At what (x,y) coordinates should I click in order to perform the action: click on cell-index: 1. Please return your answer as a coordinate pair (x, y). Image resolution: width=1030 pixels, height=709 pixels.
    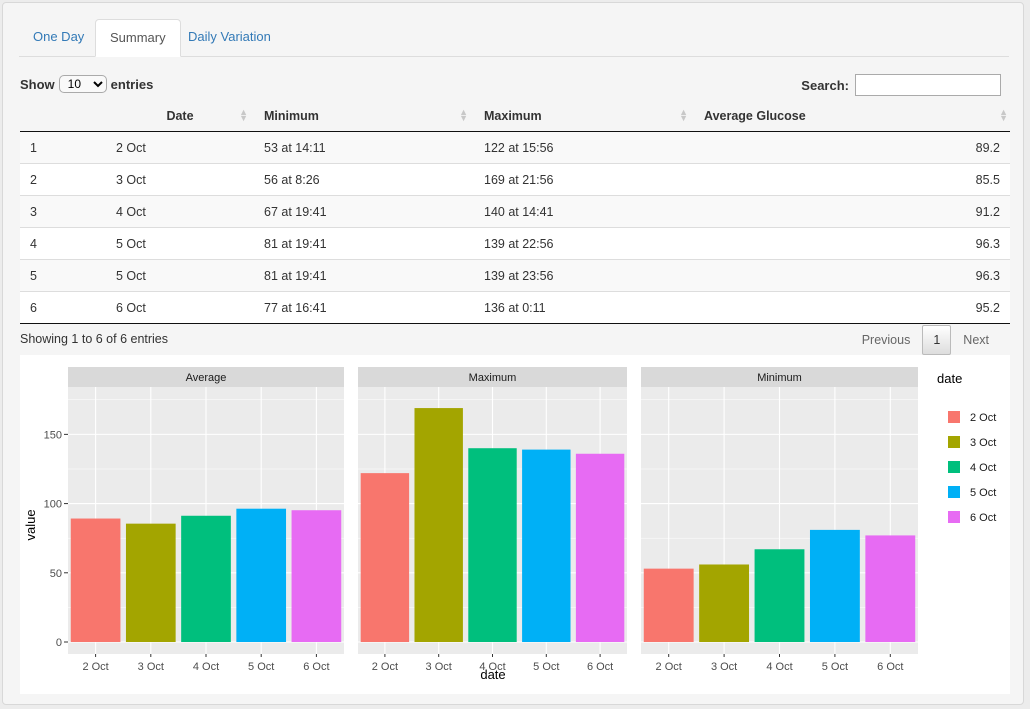
    Looking at the image, I should click on (63, 147).